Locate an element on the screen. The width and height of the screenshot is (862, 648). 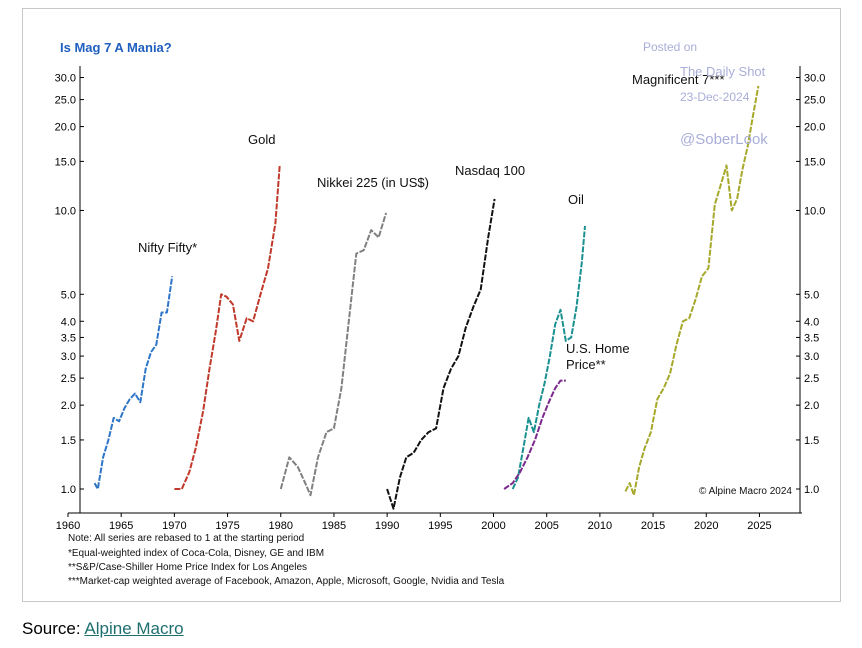
x-tick-label: 2015 is located at coordinates (653, 526).